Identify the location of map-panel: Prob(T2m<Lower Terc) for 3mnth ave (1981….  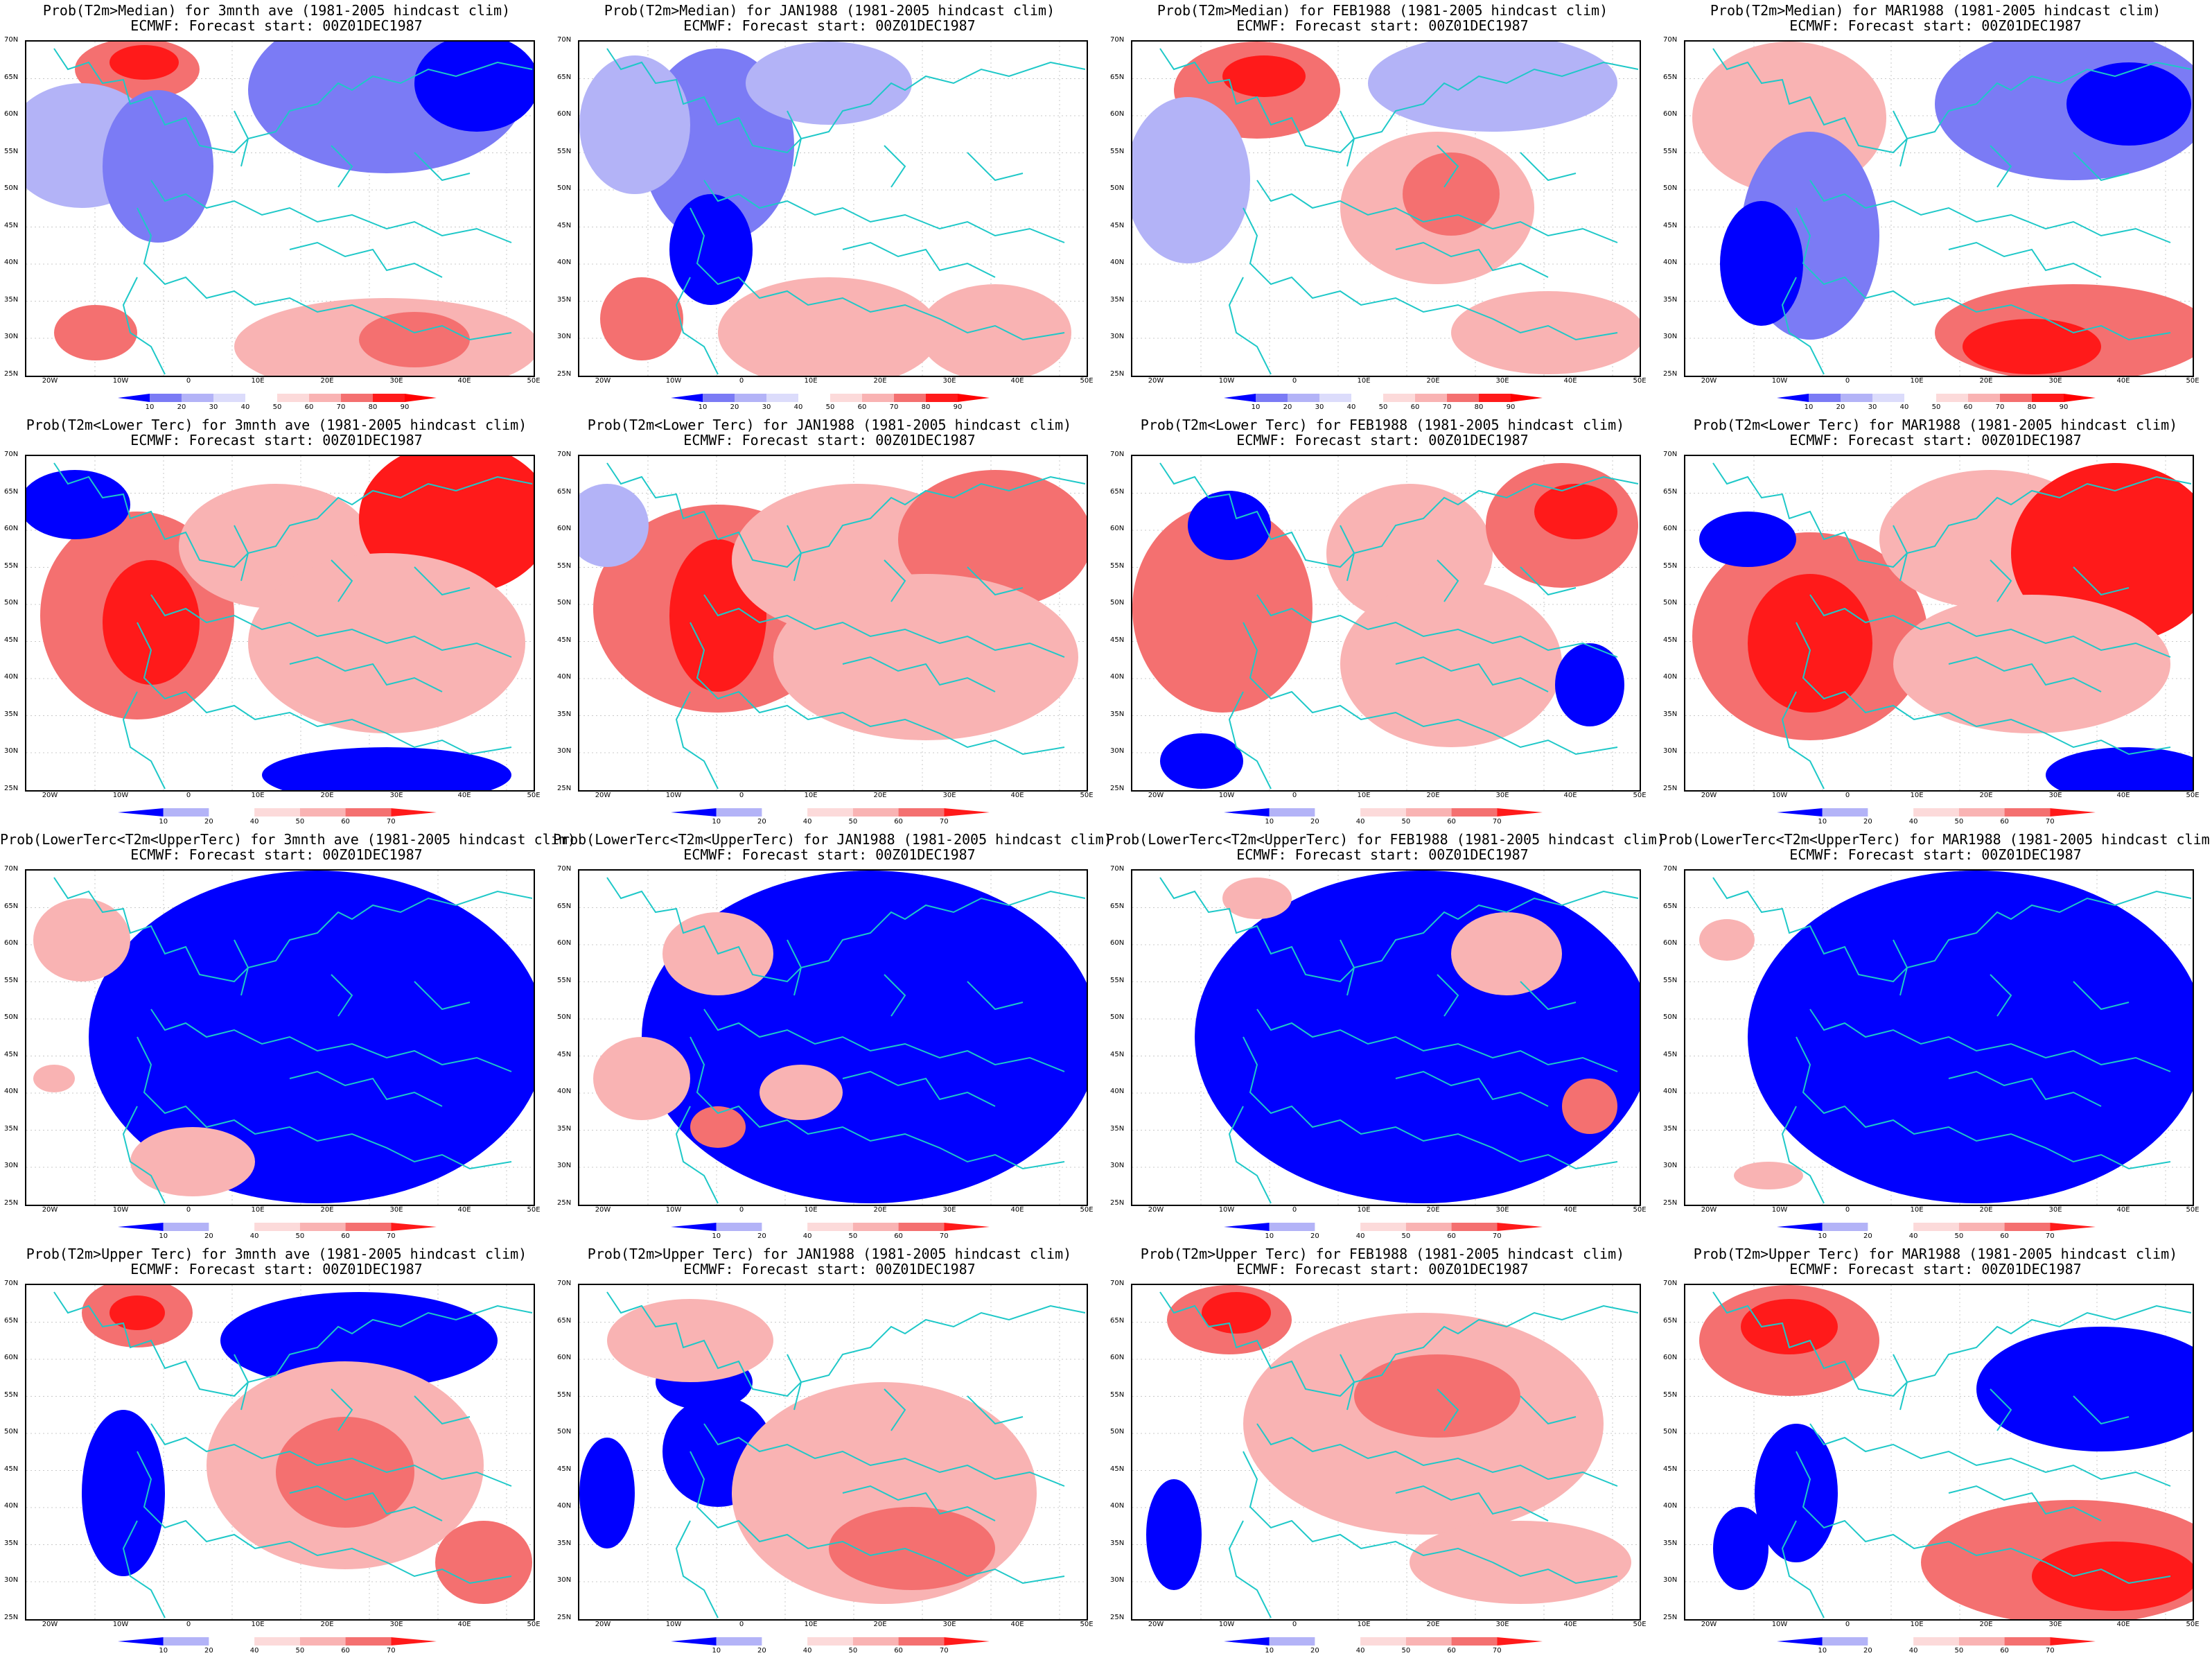
(276, 622).